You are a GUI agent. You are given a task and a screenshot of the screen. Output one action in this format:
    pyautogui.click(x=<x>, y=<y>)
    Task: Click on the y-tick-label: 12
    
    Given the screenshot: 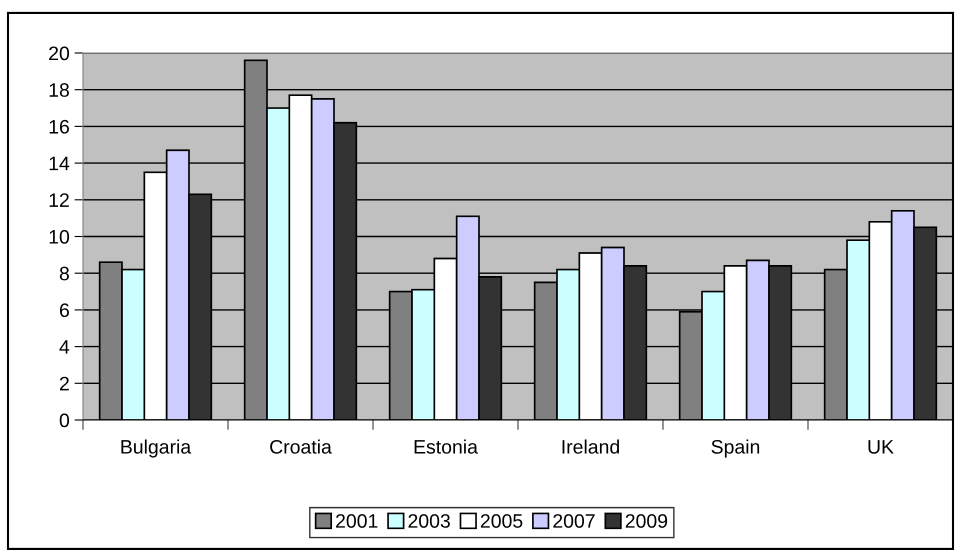 What is the action you would take?
    pyautogui.click(x=59, y=200)
    